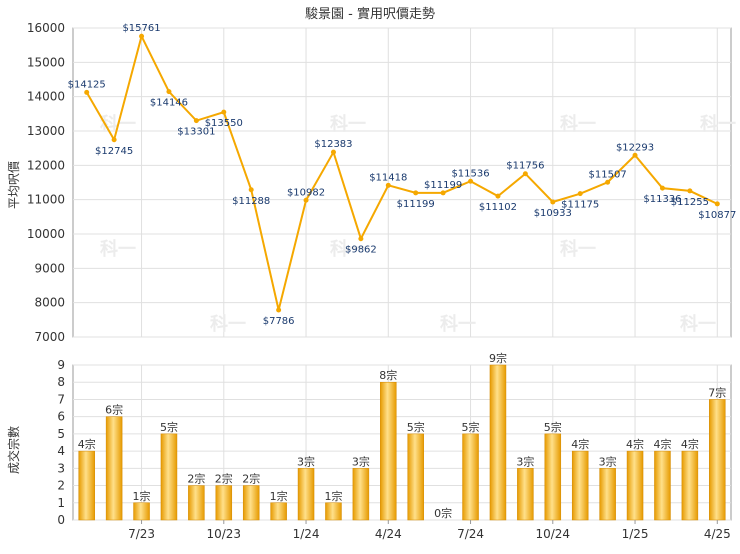 This screenshot has height=554, width=740. Describe the element at coordinates (553, 213) in the screenshot. I see `price-data-label: $10933` at that location.